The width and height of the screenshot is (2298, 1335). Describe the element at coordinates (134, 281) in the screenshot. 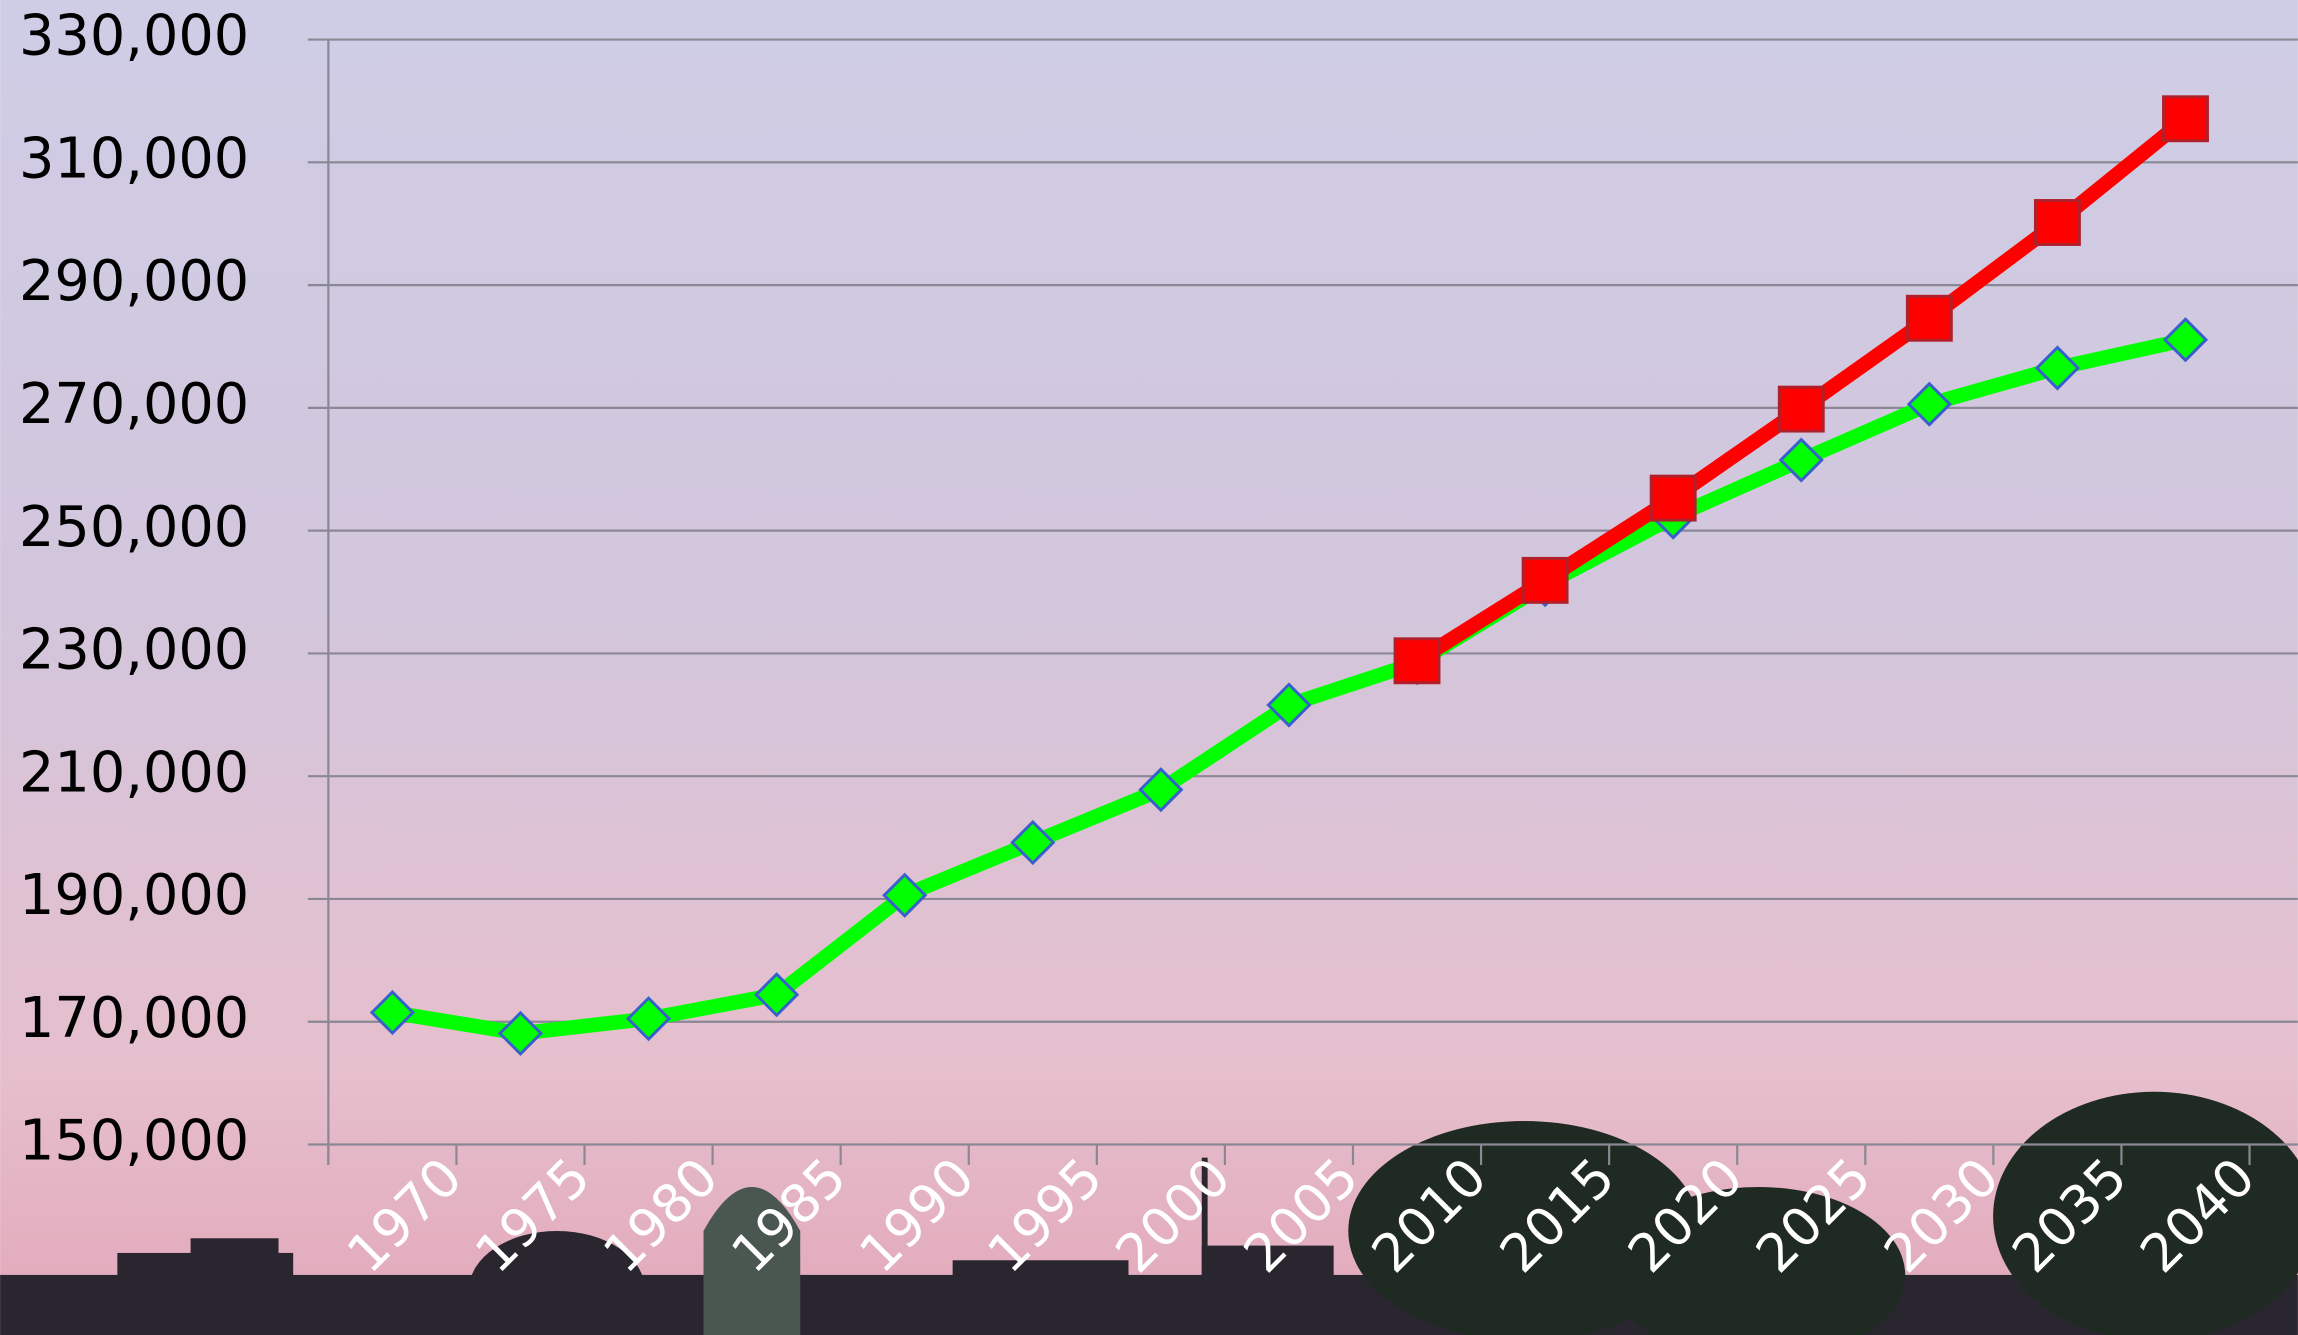

I see `y-tick-label: 290,000` at that location.